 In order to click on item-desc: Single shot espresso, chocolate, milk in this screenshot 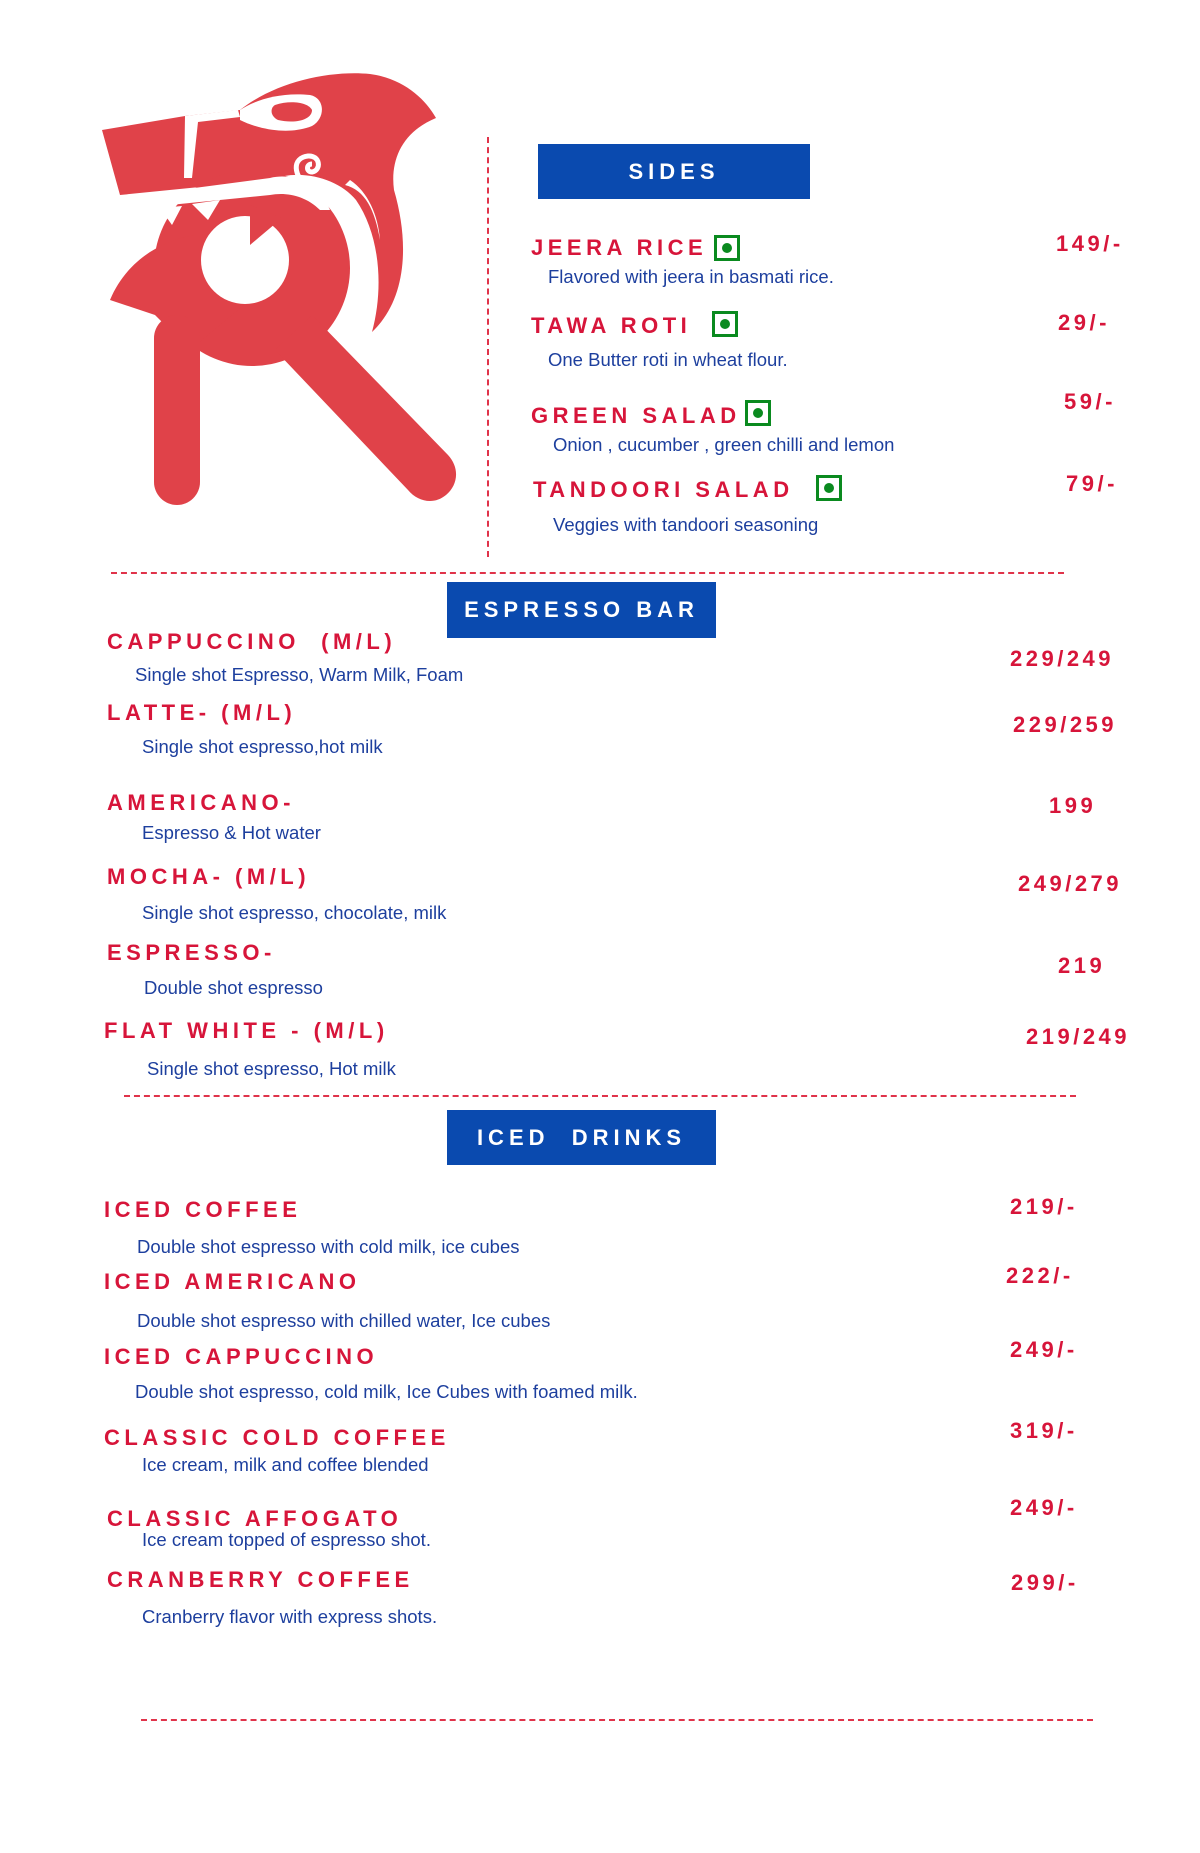, I will do `click(294, 912)`.